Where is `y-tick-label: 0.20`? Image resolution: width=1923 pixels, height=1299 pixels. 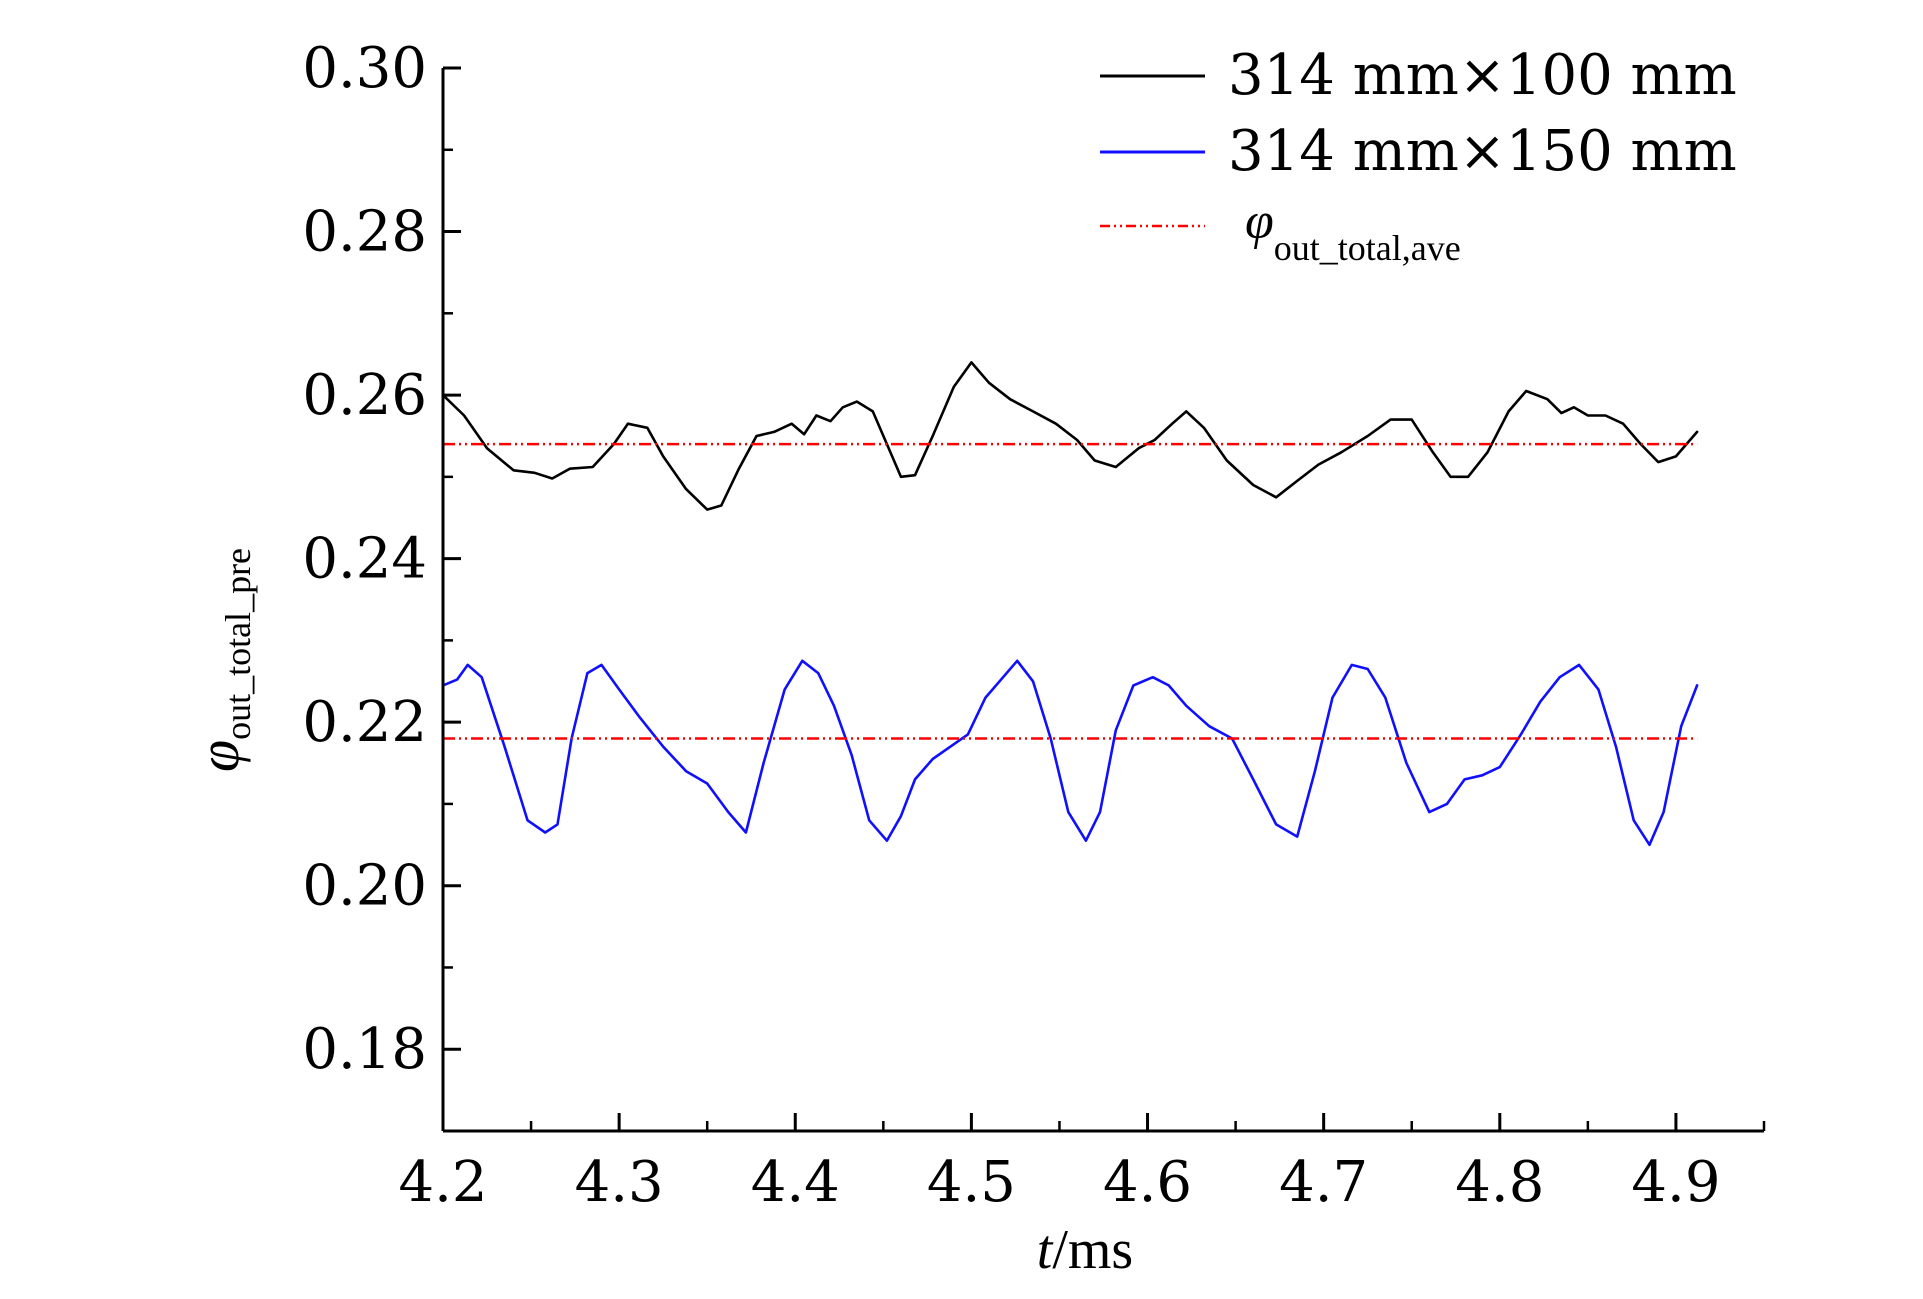 y-tick-label: 0.20 is located at coordinates (364, 886).